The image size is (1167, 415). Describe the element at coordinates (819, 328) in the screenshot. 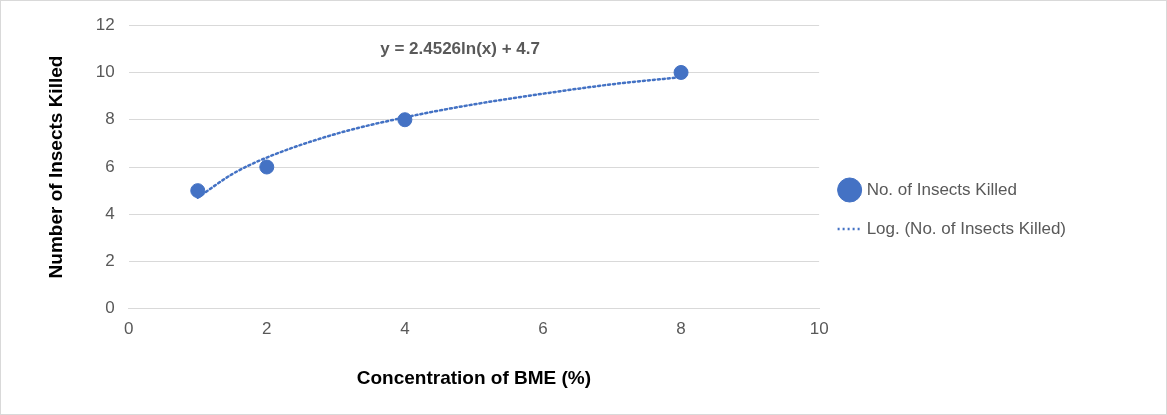

I see `x-tick-label: 10` at that location.